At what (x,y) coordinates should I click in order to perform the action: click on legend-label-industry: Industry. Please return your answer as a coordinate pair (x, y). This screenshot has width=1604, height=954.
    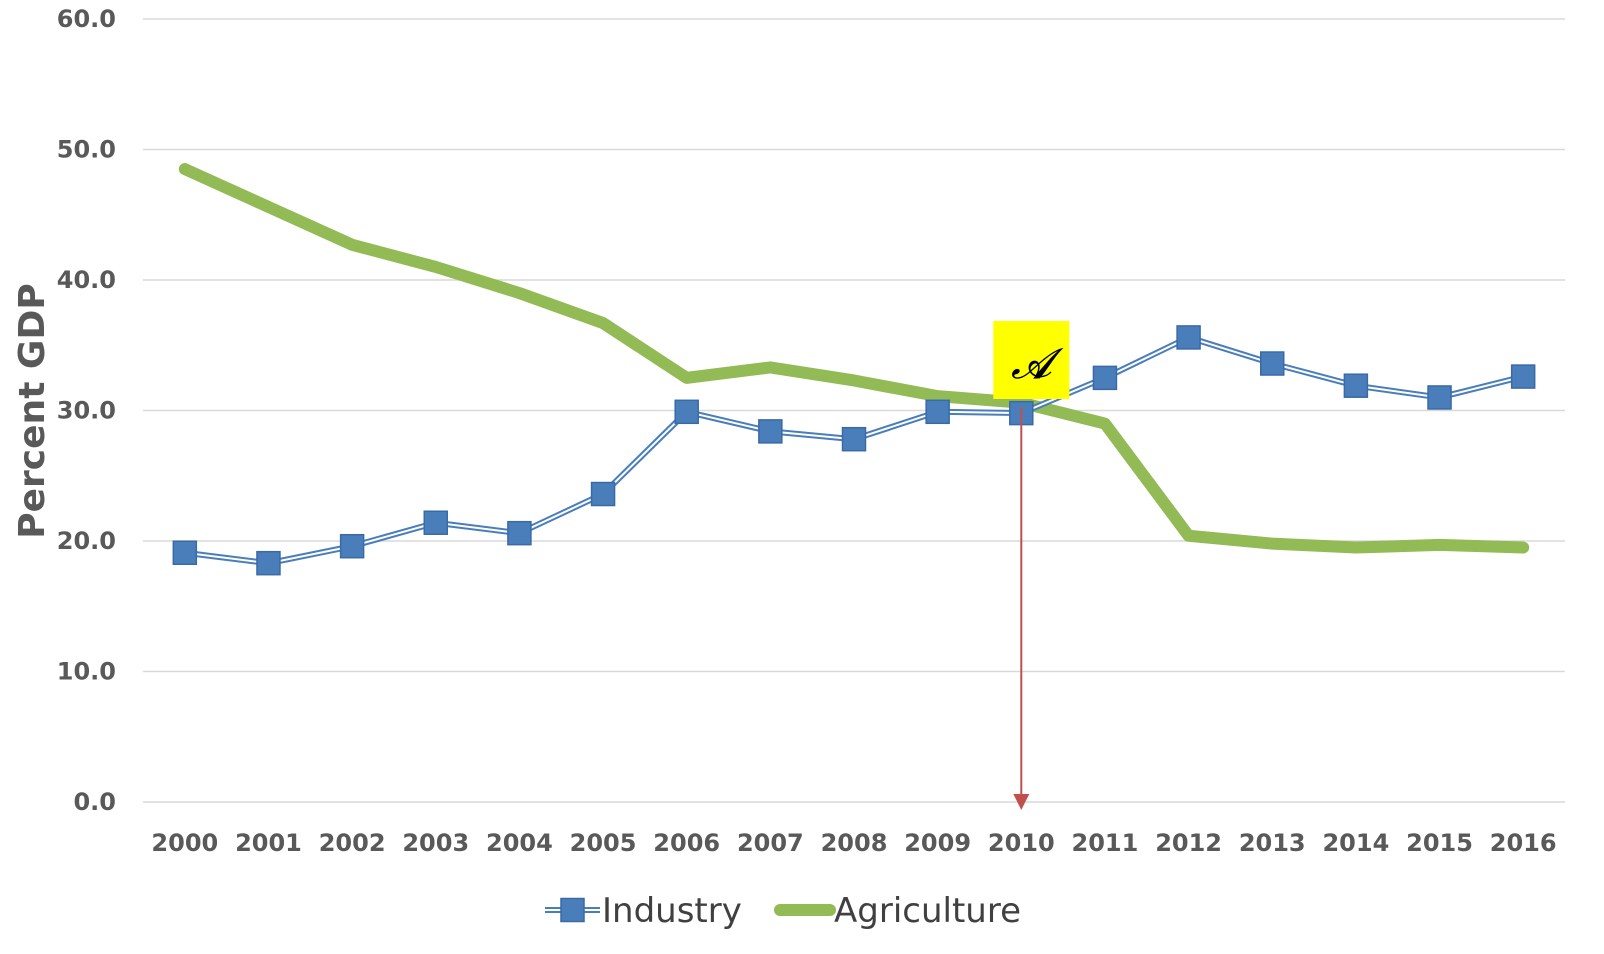
    Looking at the image, I should click on (672, 911).